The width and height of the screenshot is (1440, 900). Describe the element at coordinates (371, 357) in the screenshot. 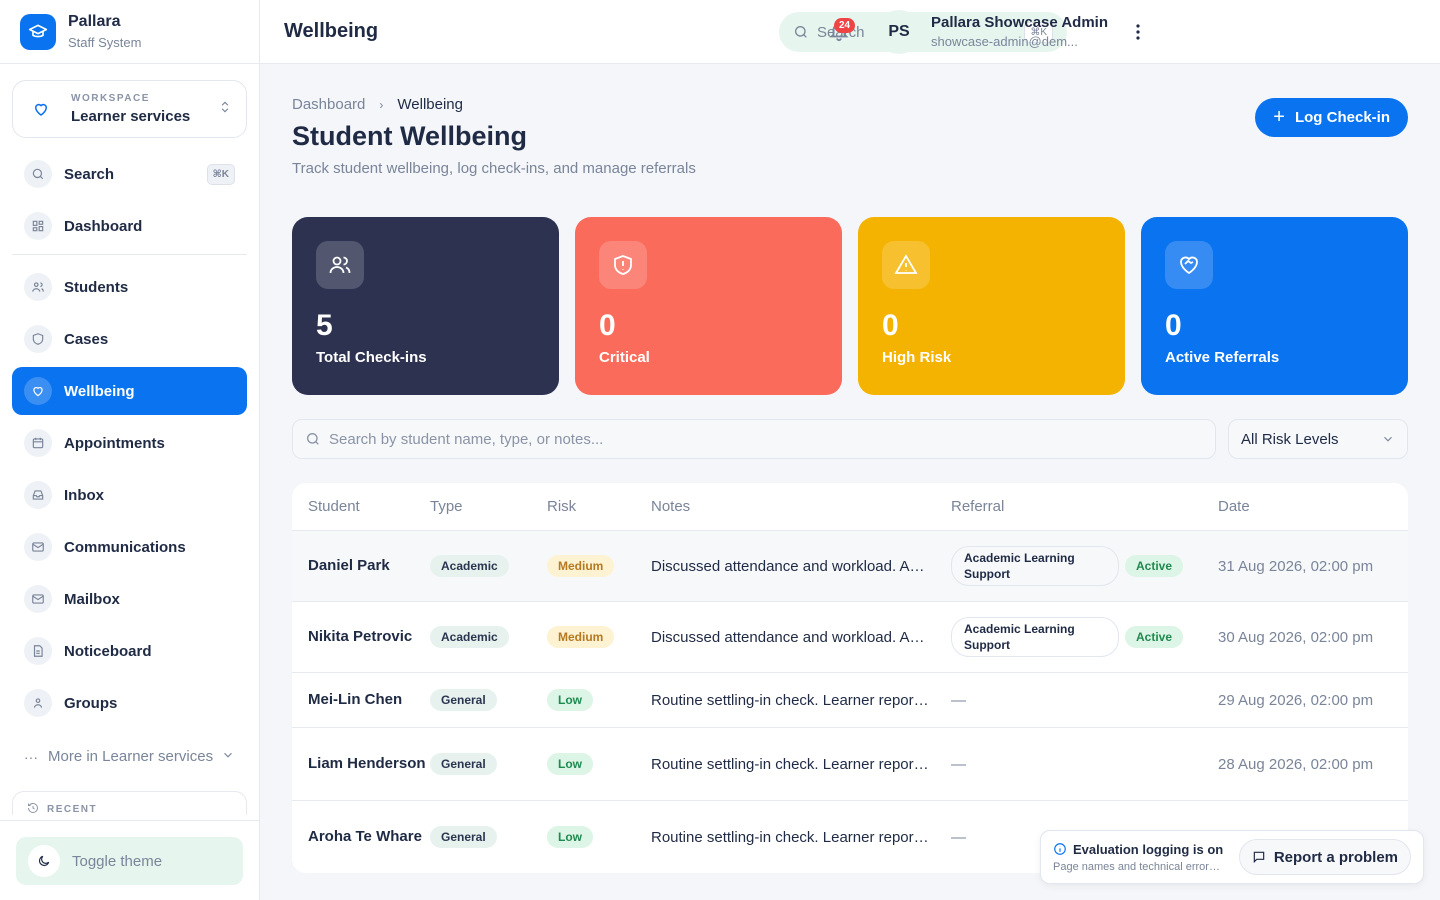

I see `stat-label: Total Check-ins` at that location.